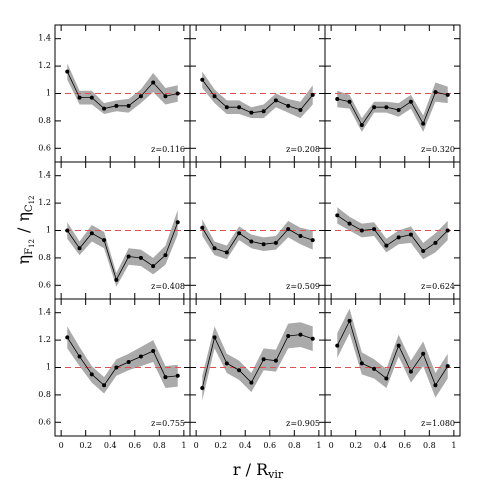 This screenshot has height=491, width=491. Describe the element at coordinates (29, 208) in the screenshot. I see `y-label-part: C` at that location.